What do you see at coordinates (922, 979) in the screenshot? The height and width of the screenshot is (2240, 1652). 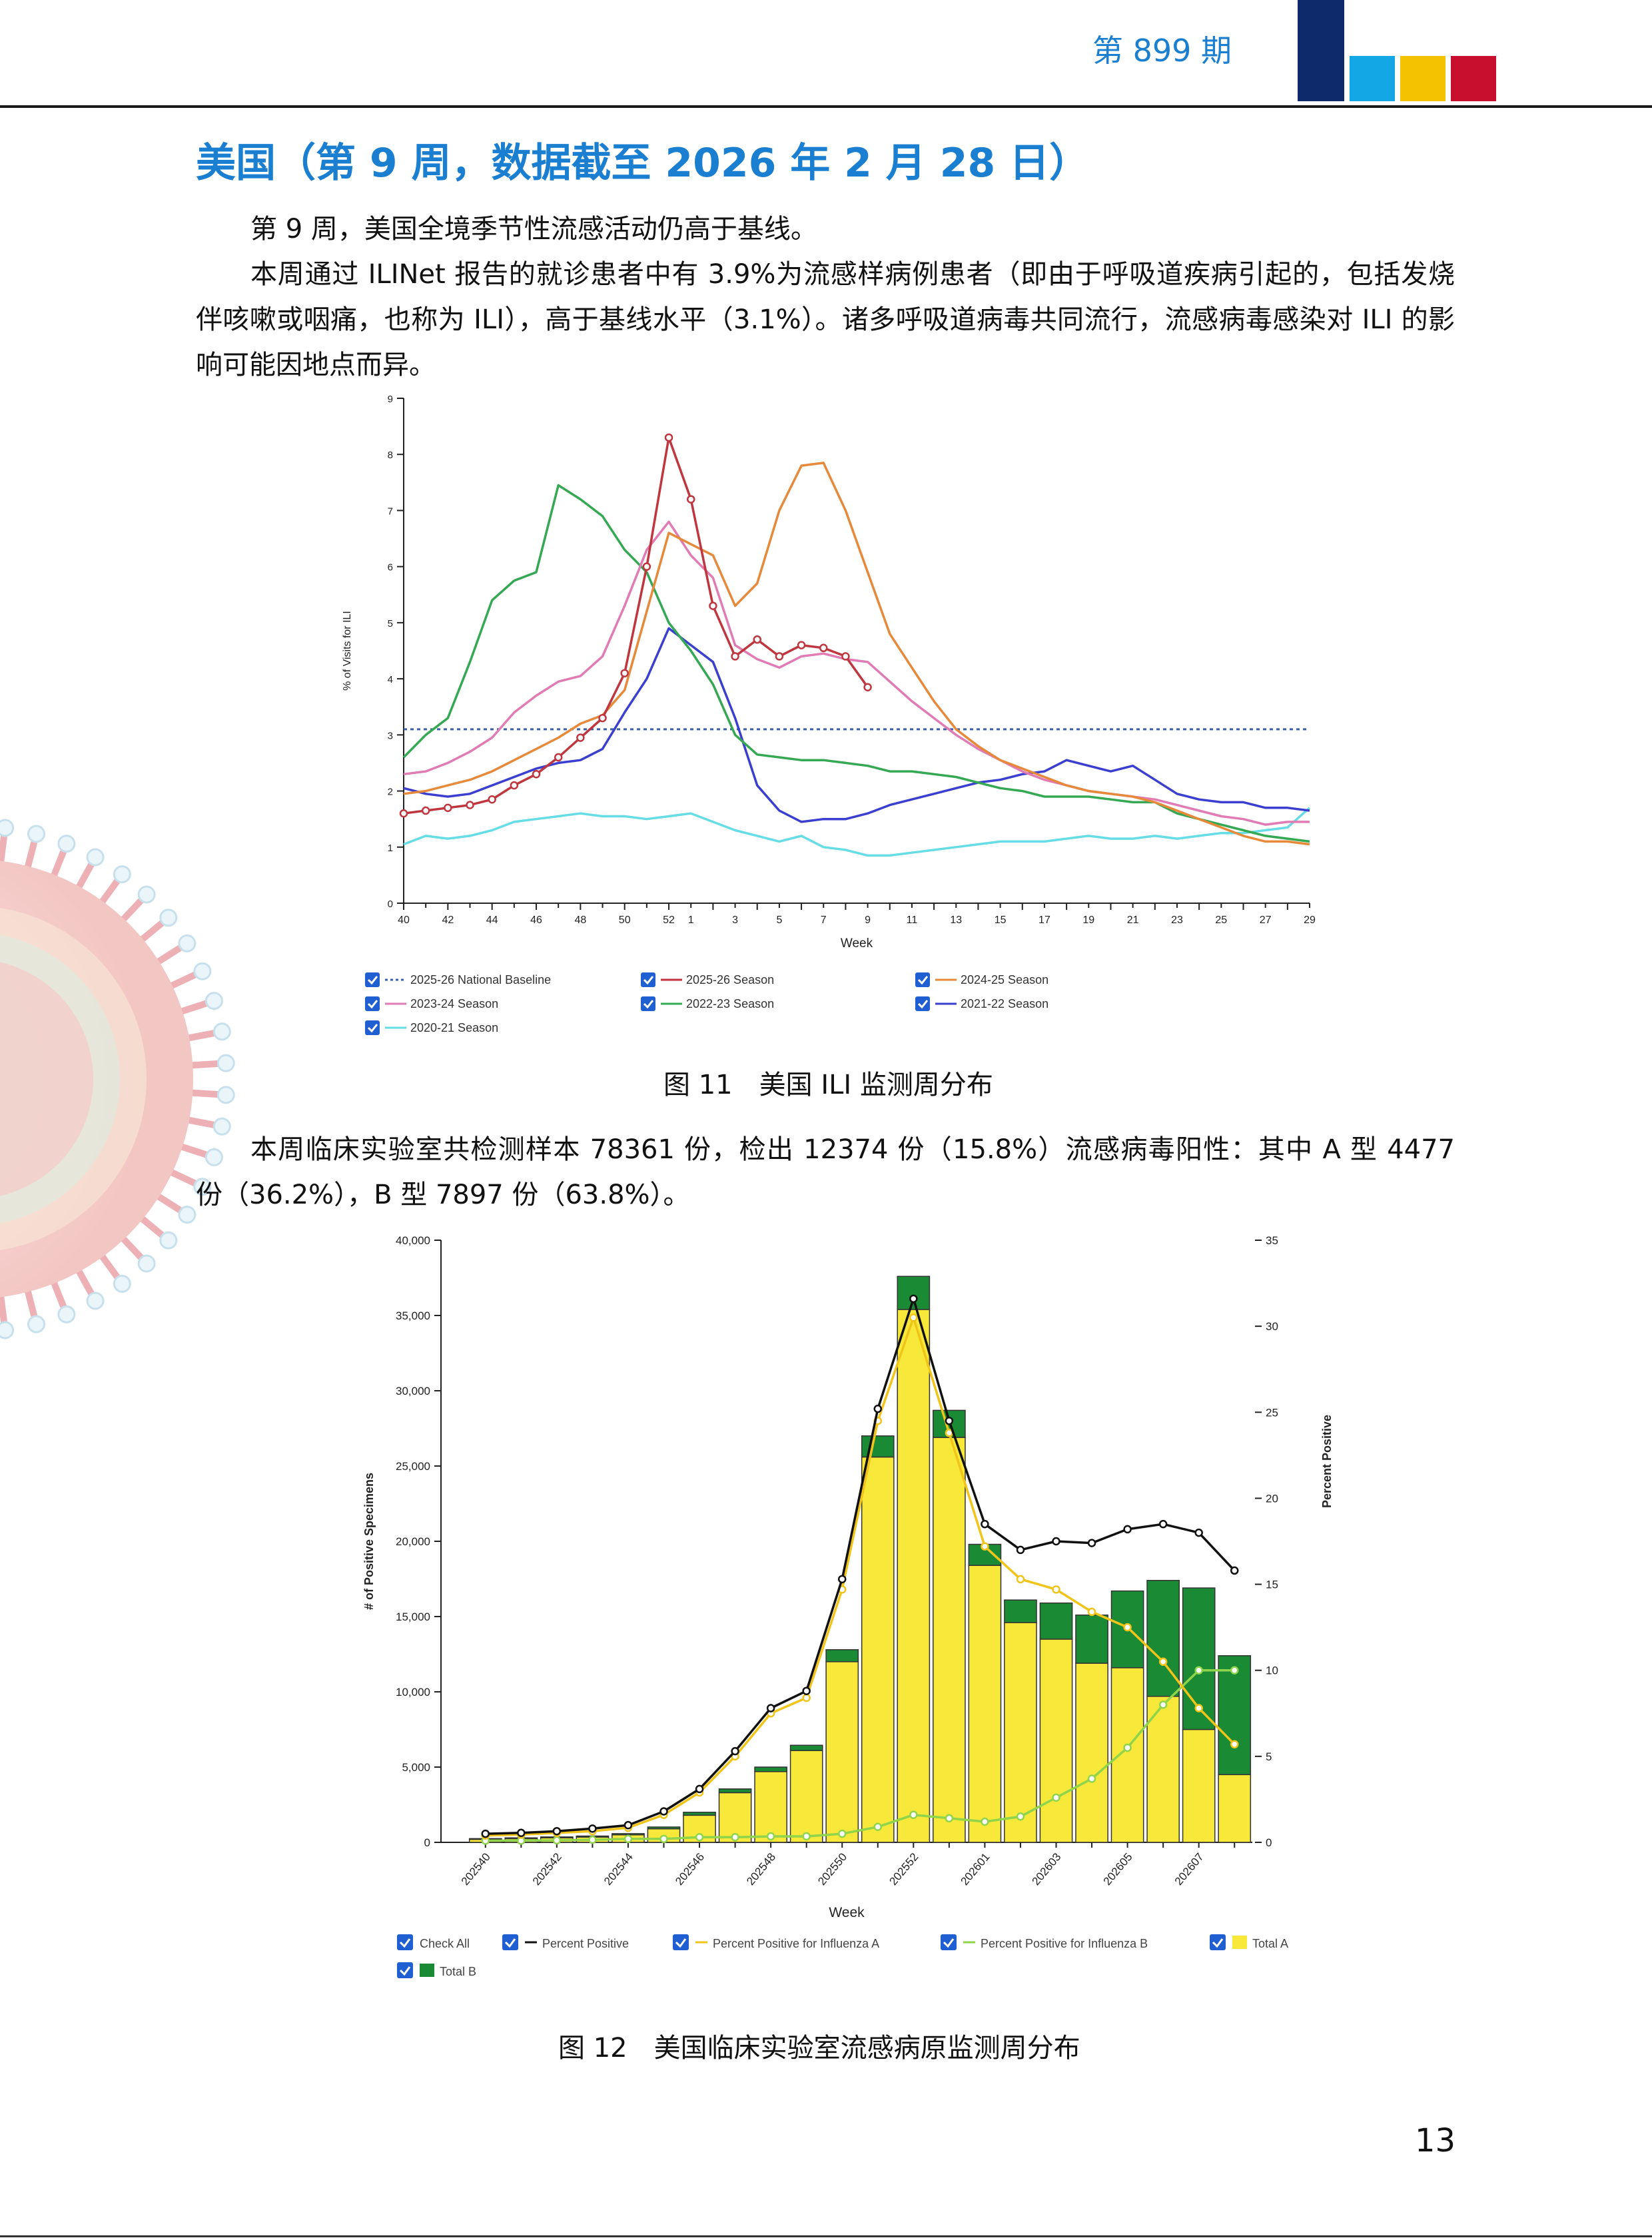 I see `ili-legend-checkbox` at bounding box center [922, 979].